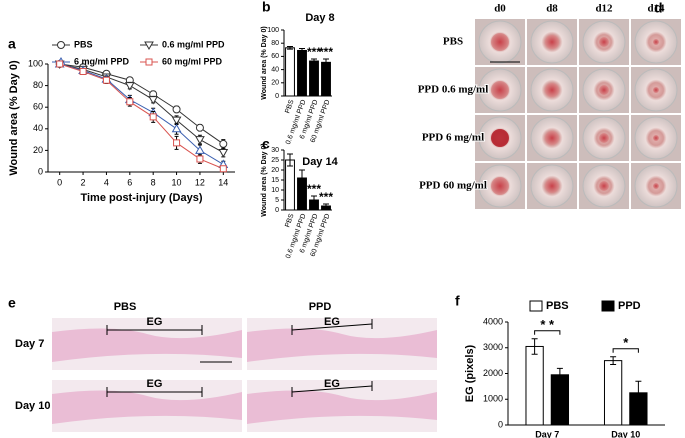 The height and width of the screenshot is (438, 685). I want to click on row-label: PPD 60 mg/ml, so click(453, 186).